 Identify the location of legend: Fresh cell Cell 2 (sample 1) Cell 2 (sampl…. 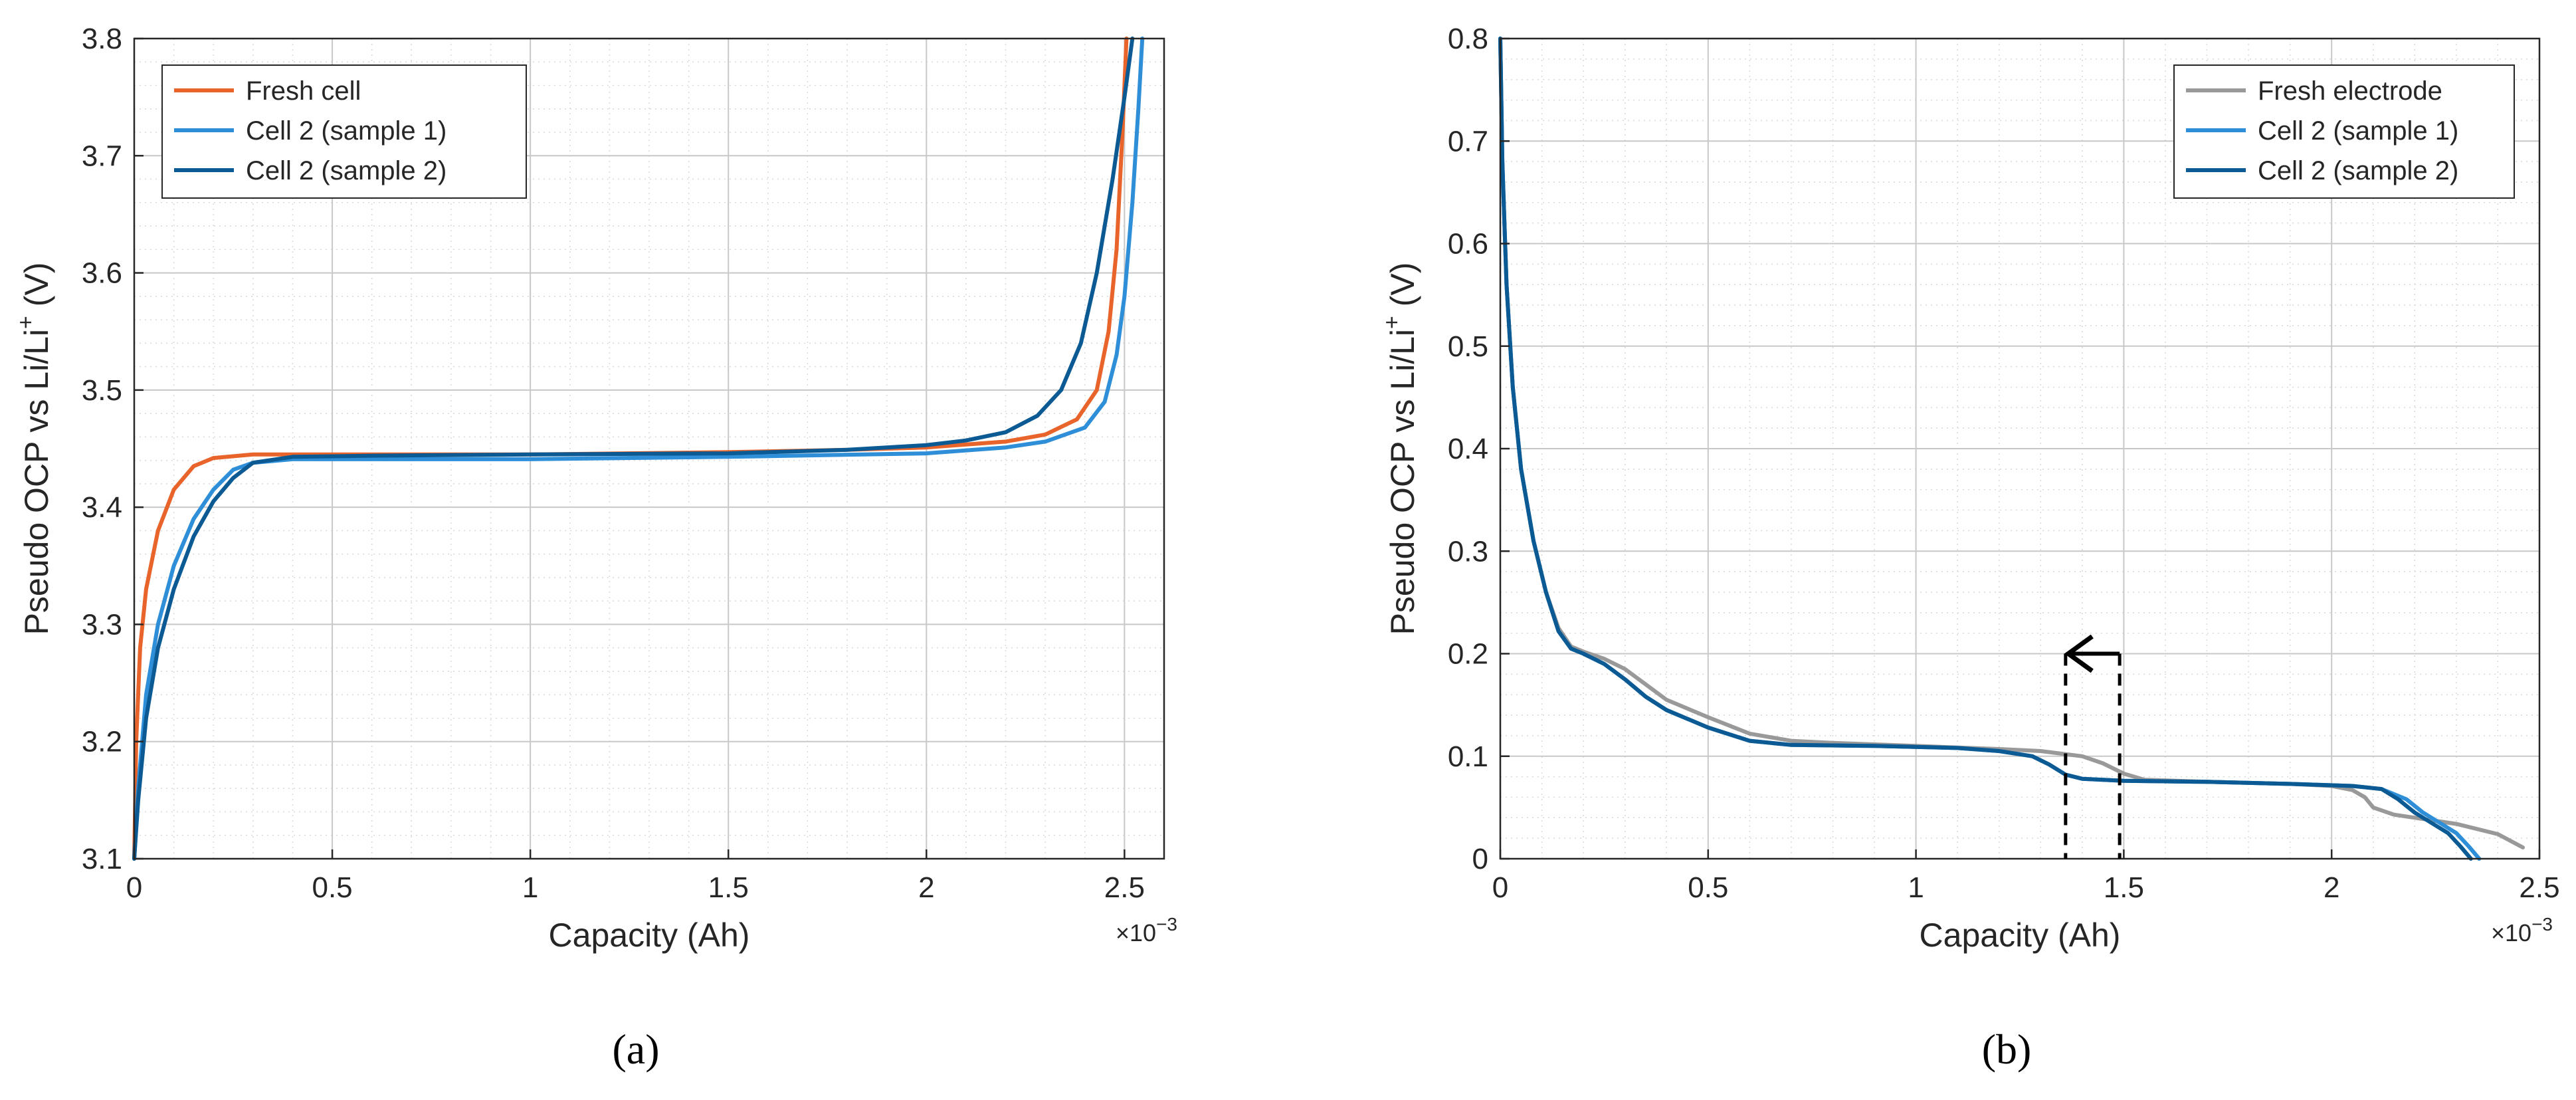
(344, 132).